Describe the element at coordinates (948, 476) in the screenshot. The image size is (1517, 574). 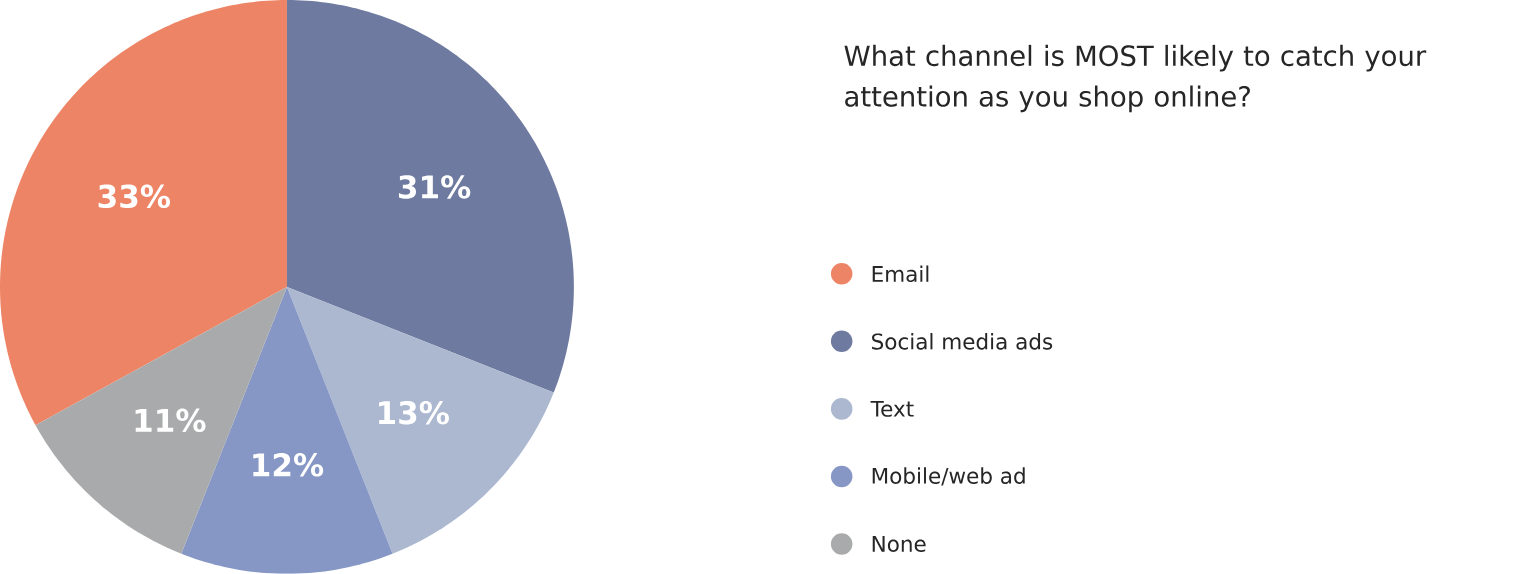
I see `legend-label: Mobile/web ad` at that location.